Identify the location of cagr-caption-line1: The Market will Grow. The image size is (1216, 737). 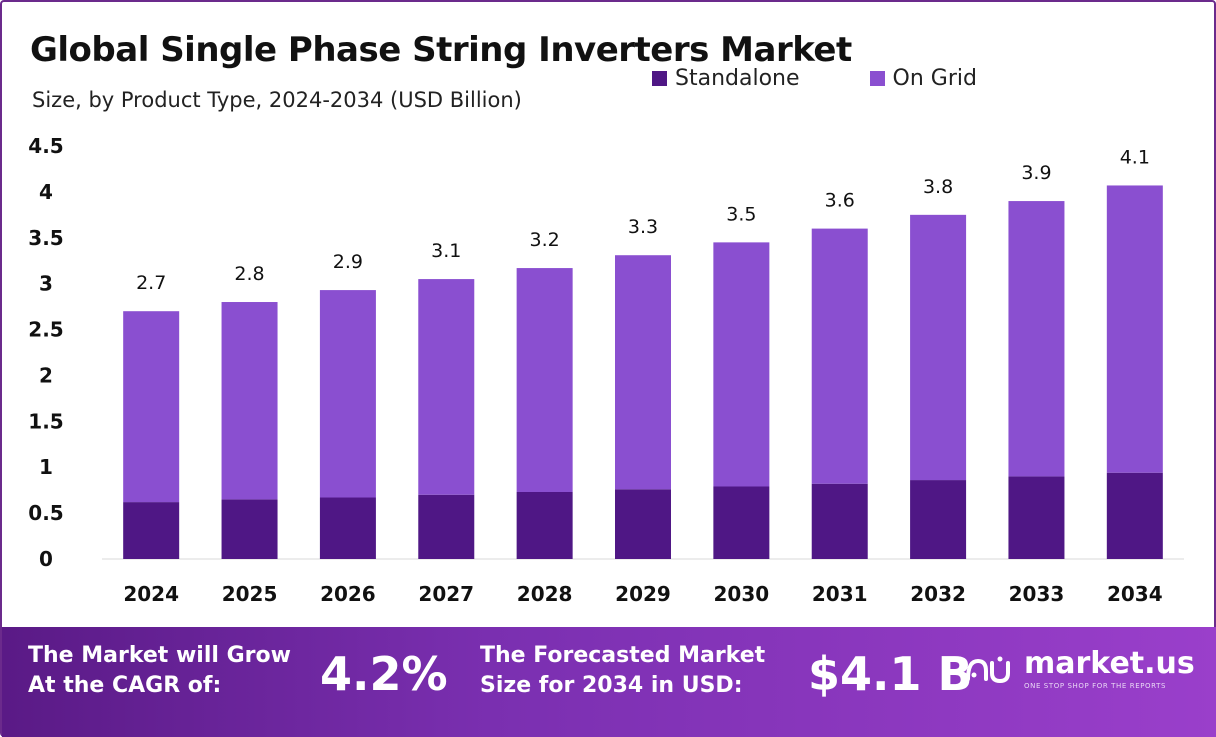
(159, 655).